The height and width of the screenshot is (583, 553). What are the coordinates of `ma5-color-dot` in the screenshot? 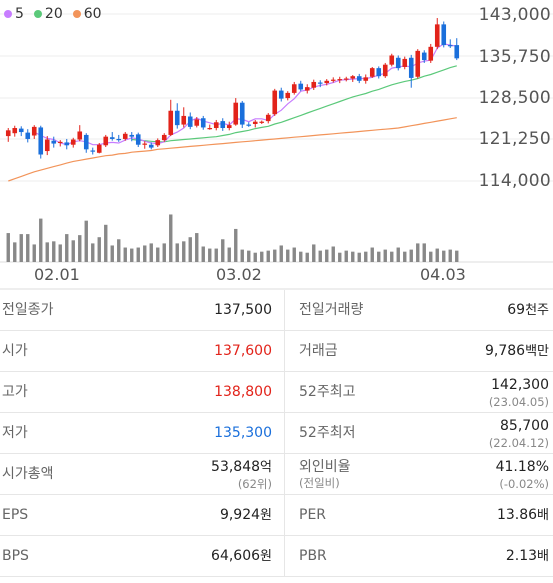 It's located at (8, 14).